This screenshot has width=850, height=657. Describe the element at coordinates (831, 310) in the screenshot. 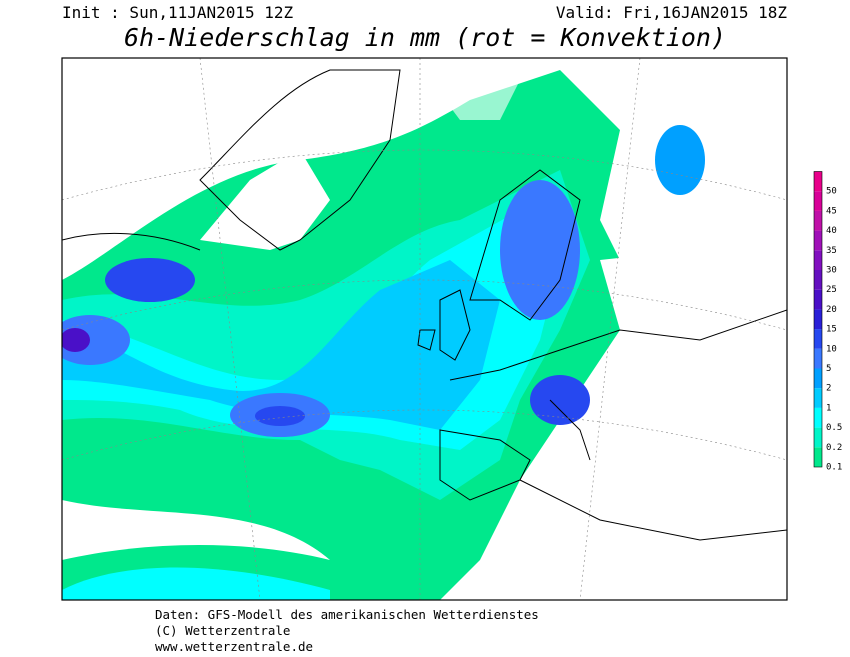

I see `legend-label: 20` at that location.